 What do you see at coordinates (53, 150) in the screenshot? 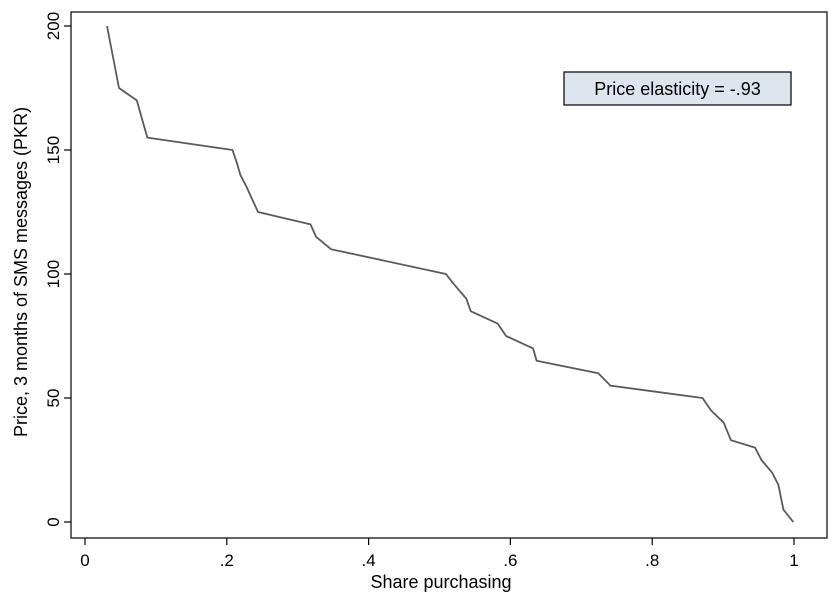
I see `y-tick-label: 150` at bounding box center [53, 150].